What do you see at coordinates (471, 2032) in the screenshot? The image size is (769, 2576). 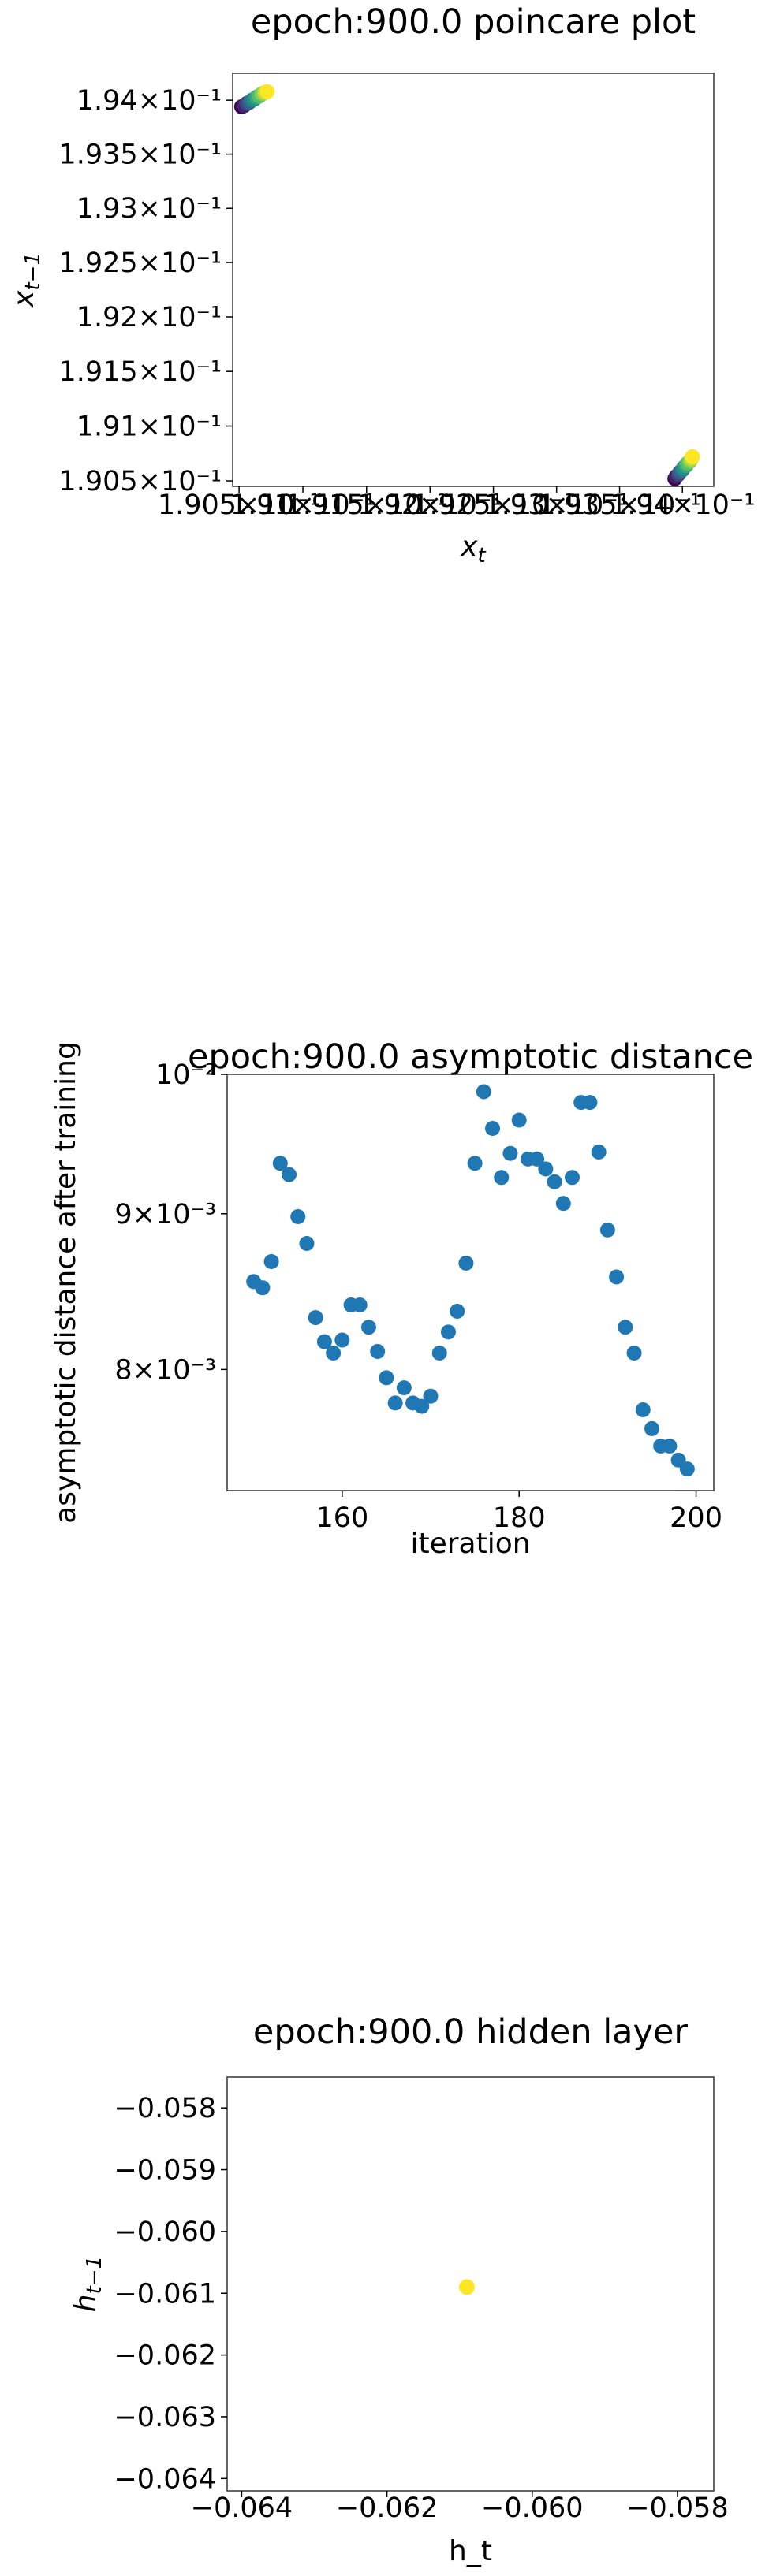 I see `chart-title: epoch:900.0 hidden layer` at bounding box center [471, 2032].